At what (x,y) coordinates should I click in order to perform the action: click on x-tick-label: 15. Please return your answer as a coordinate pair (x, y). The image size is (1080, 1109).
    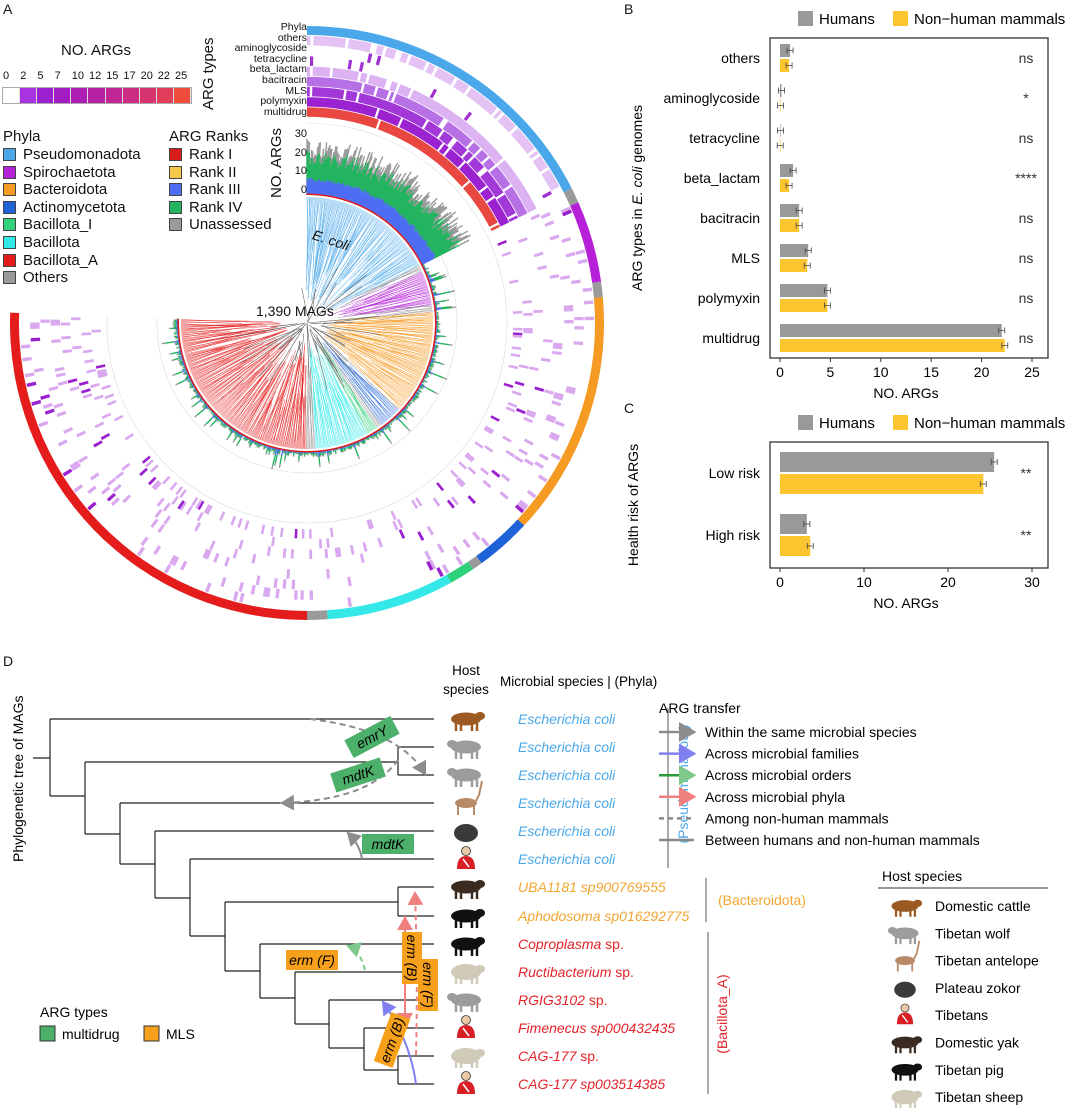
    Looking at the image, I should click on (931, 372).